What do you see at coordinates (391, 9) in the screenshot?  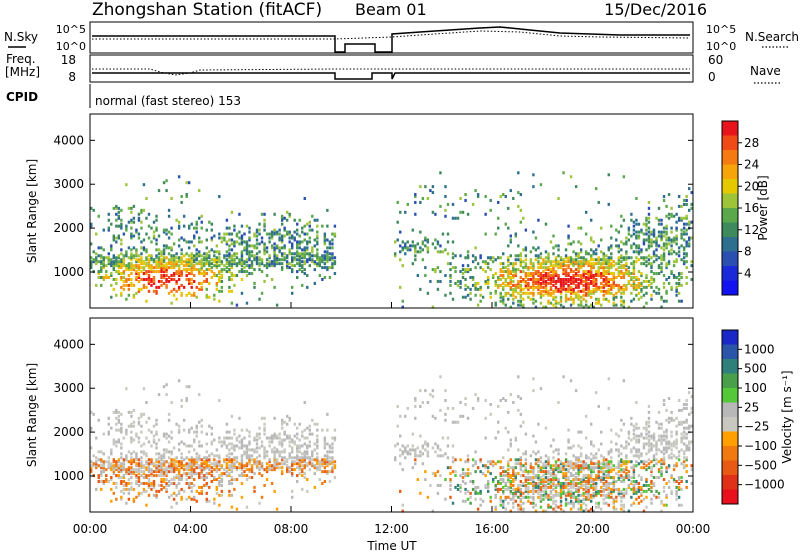 I see `beam-label: Beam 01` at bounding box center [391, 9].